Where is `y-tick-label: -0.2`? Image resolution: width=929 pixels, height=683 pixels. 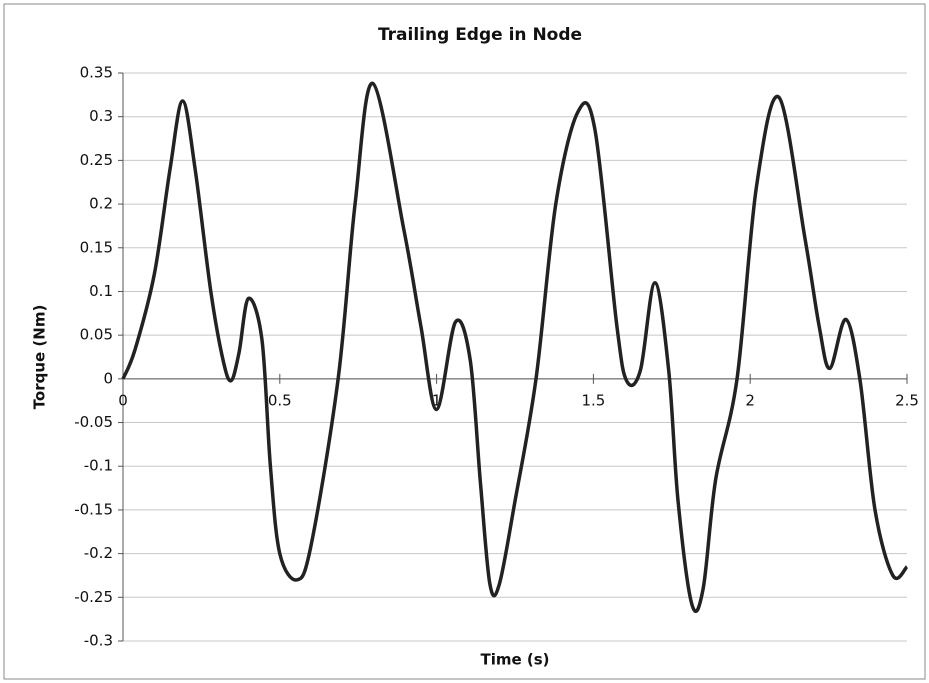
y-tick-label: -0.2 is located at coordinates (98, 553).